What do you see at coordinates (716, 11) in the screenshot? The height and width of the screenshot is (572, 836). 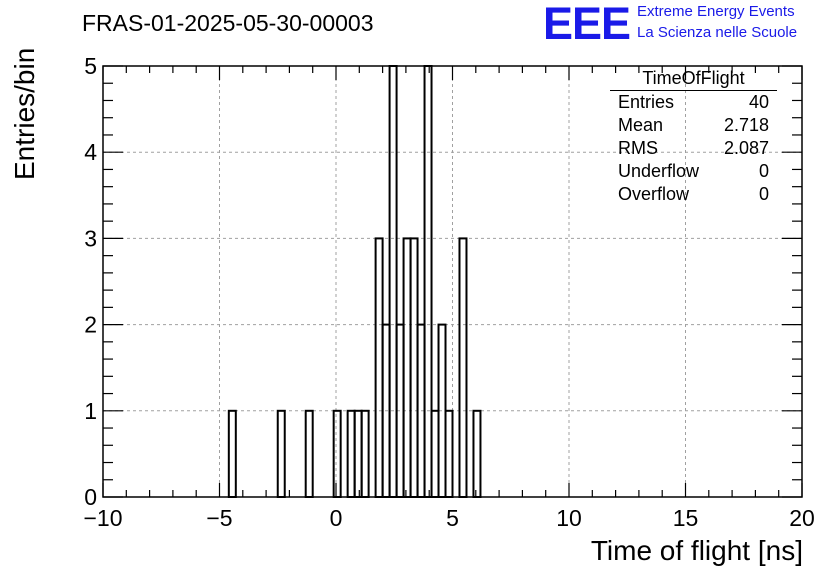 I see `logo-line-1: Extreme Energy Events` at bounding box center [716, 11].